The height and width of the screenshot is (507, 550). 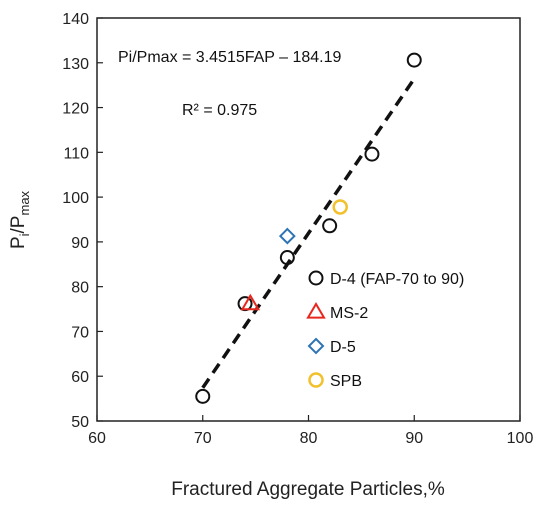 What do you see at coordinates (340, 207) in the screenshot?
I see `data-point-spb` at bounding box center [340, 207].